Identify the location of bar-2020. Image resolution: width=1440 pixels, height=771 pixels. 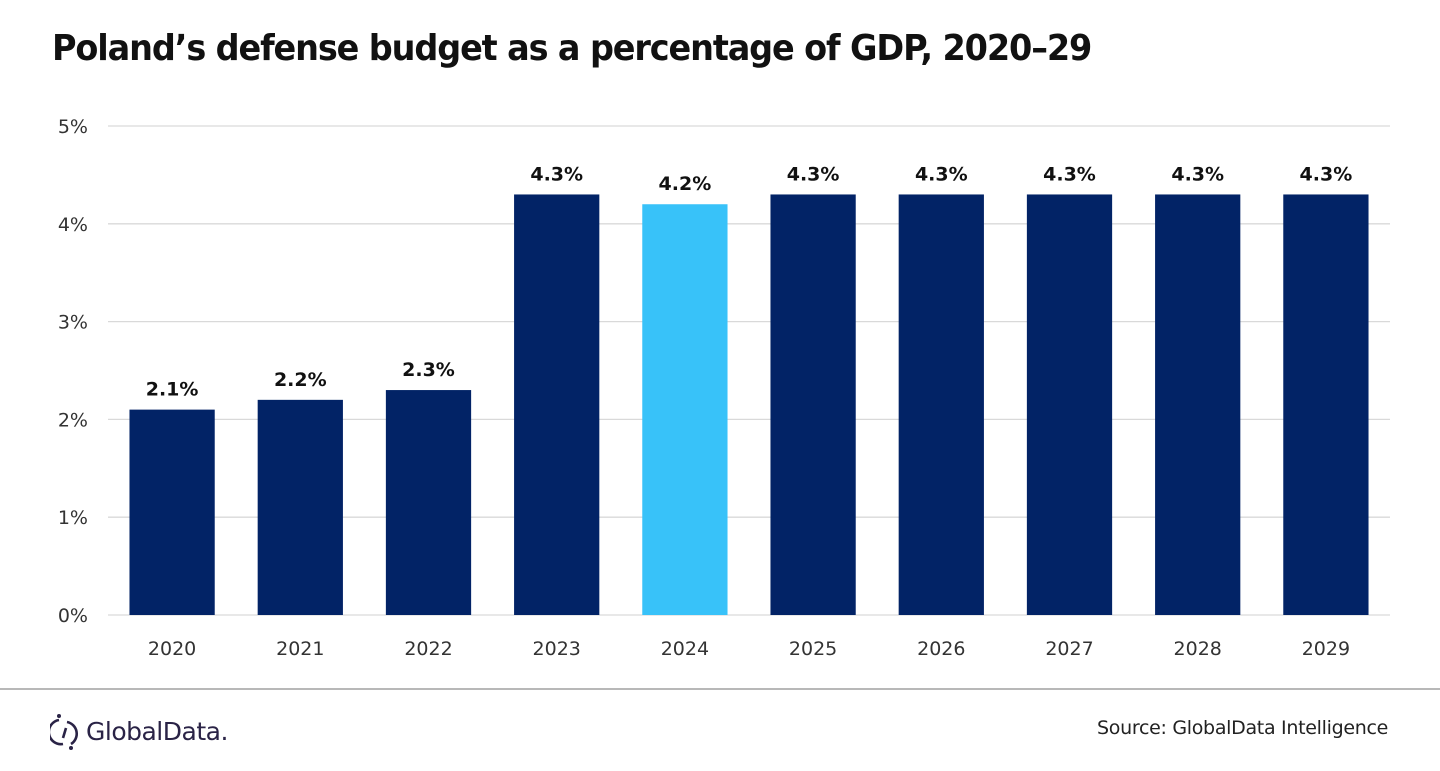
(172, 512).